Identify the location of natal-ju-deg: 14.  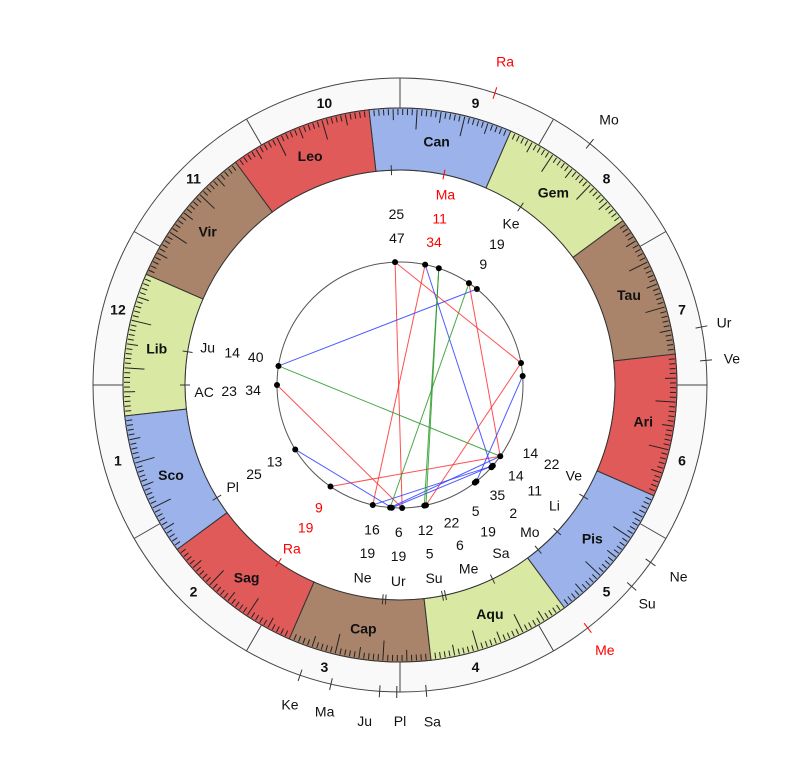
(232, 352).